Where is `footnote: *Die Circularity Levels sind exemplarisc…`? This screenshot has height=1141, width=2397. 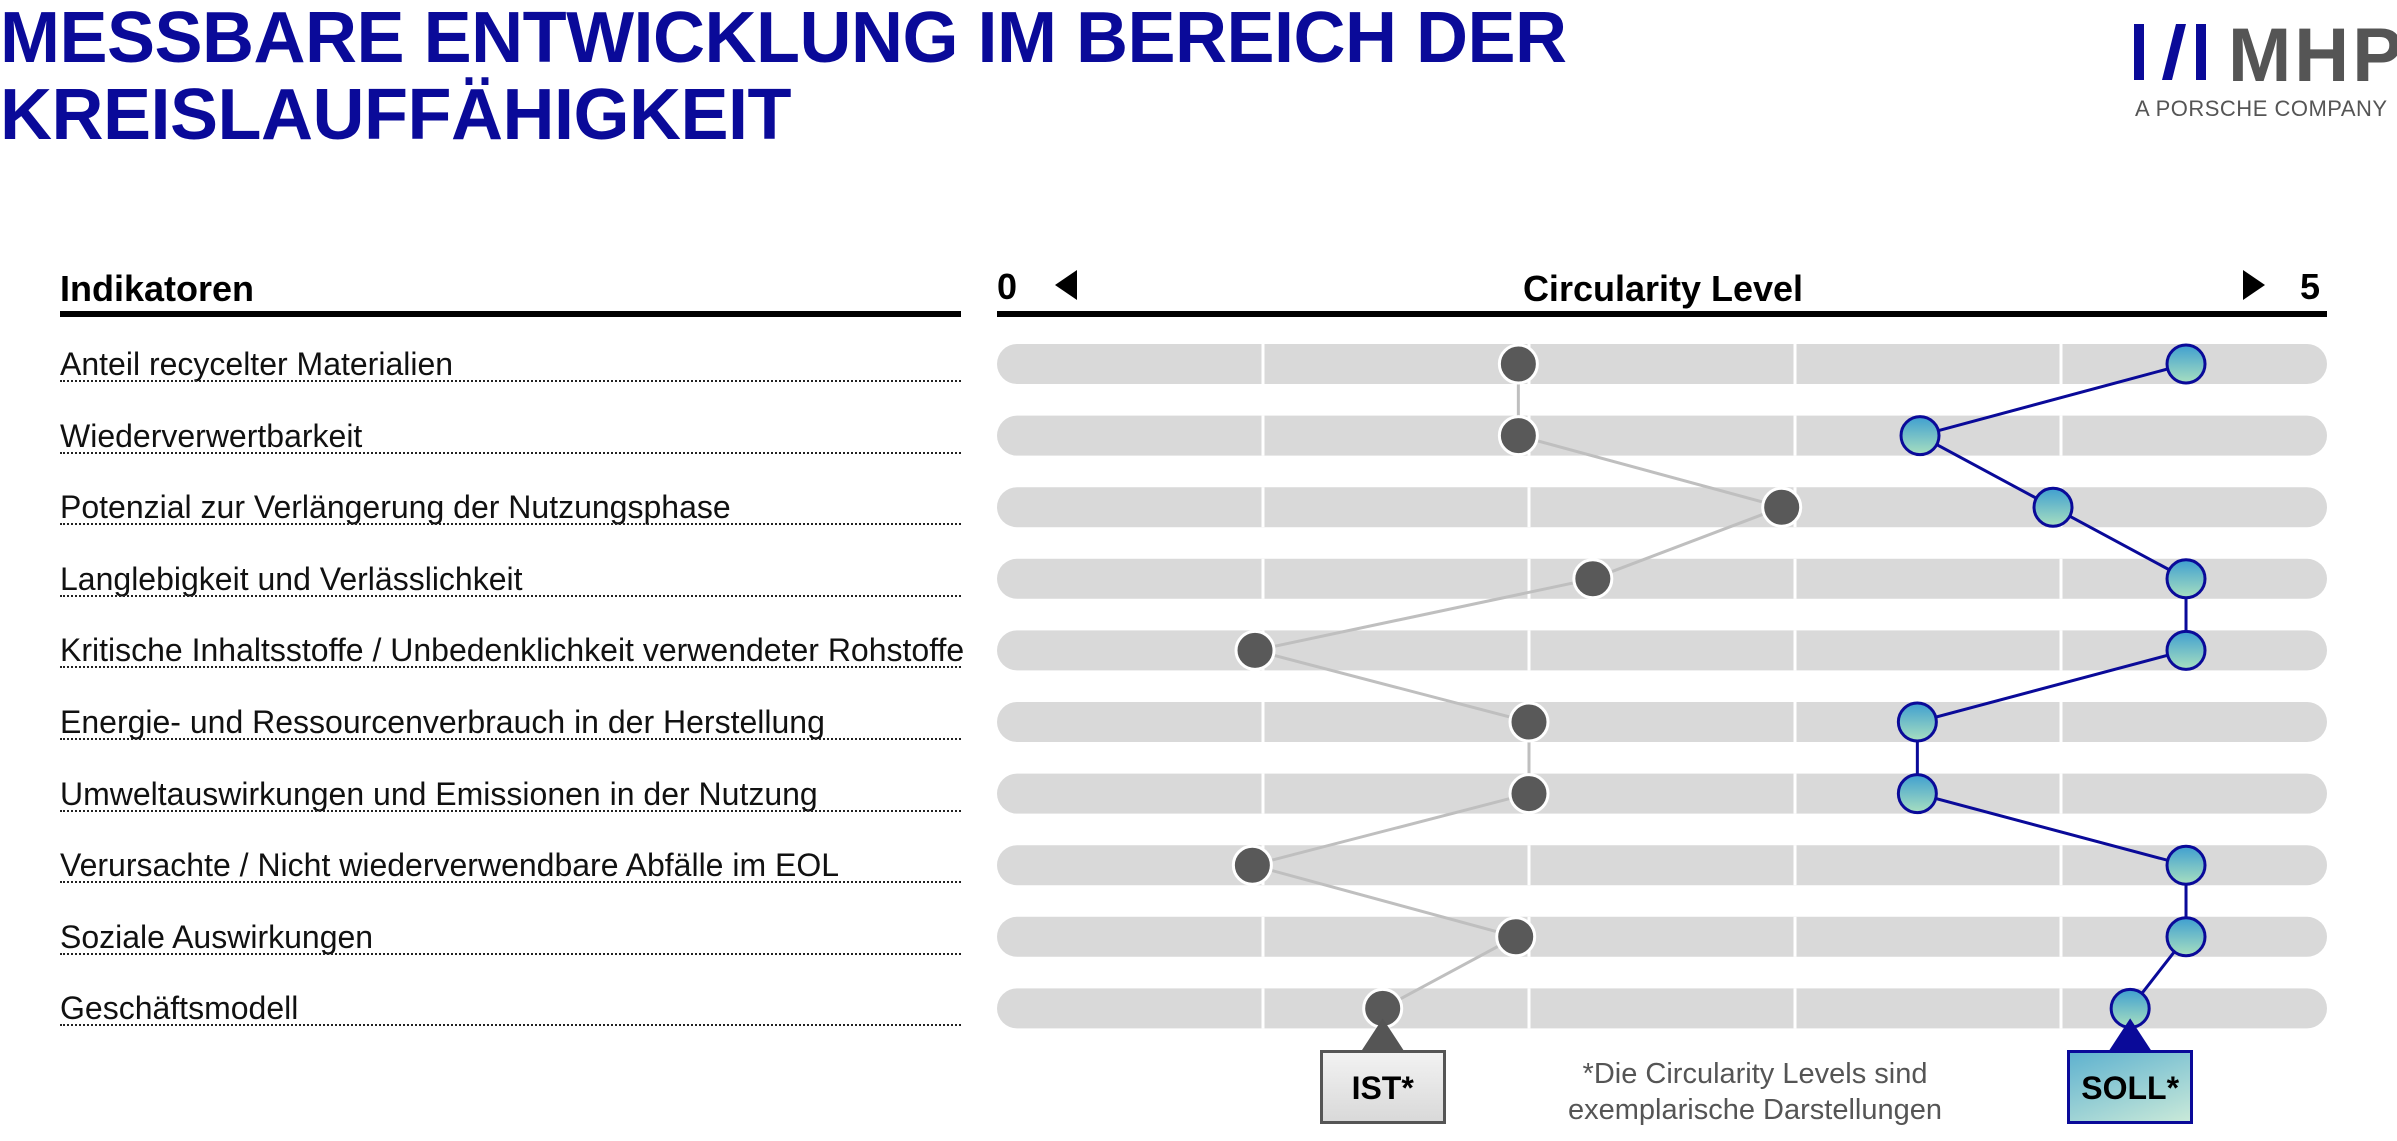
footnote: *Die Circularity Levels sind exemplarisc… is located at coordinates (1755, 1092).